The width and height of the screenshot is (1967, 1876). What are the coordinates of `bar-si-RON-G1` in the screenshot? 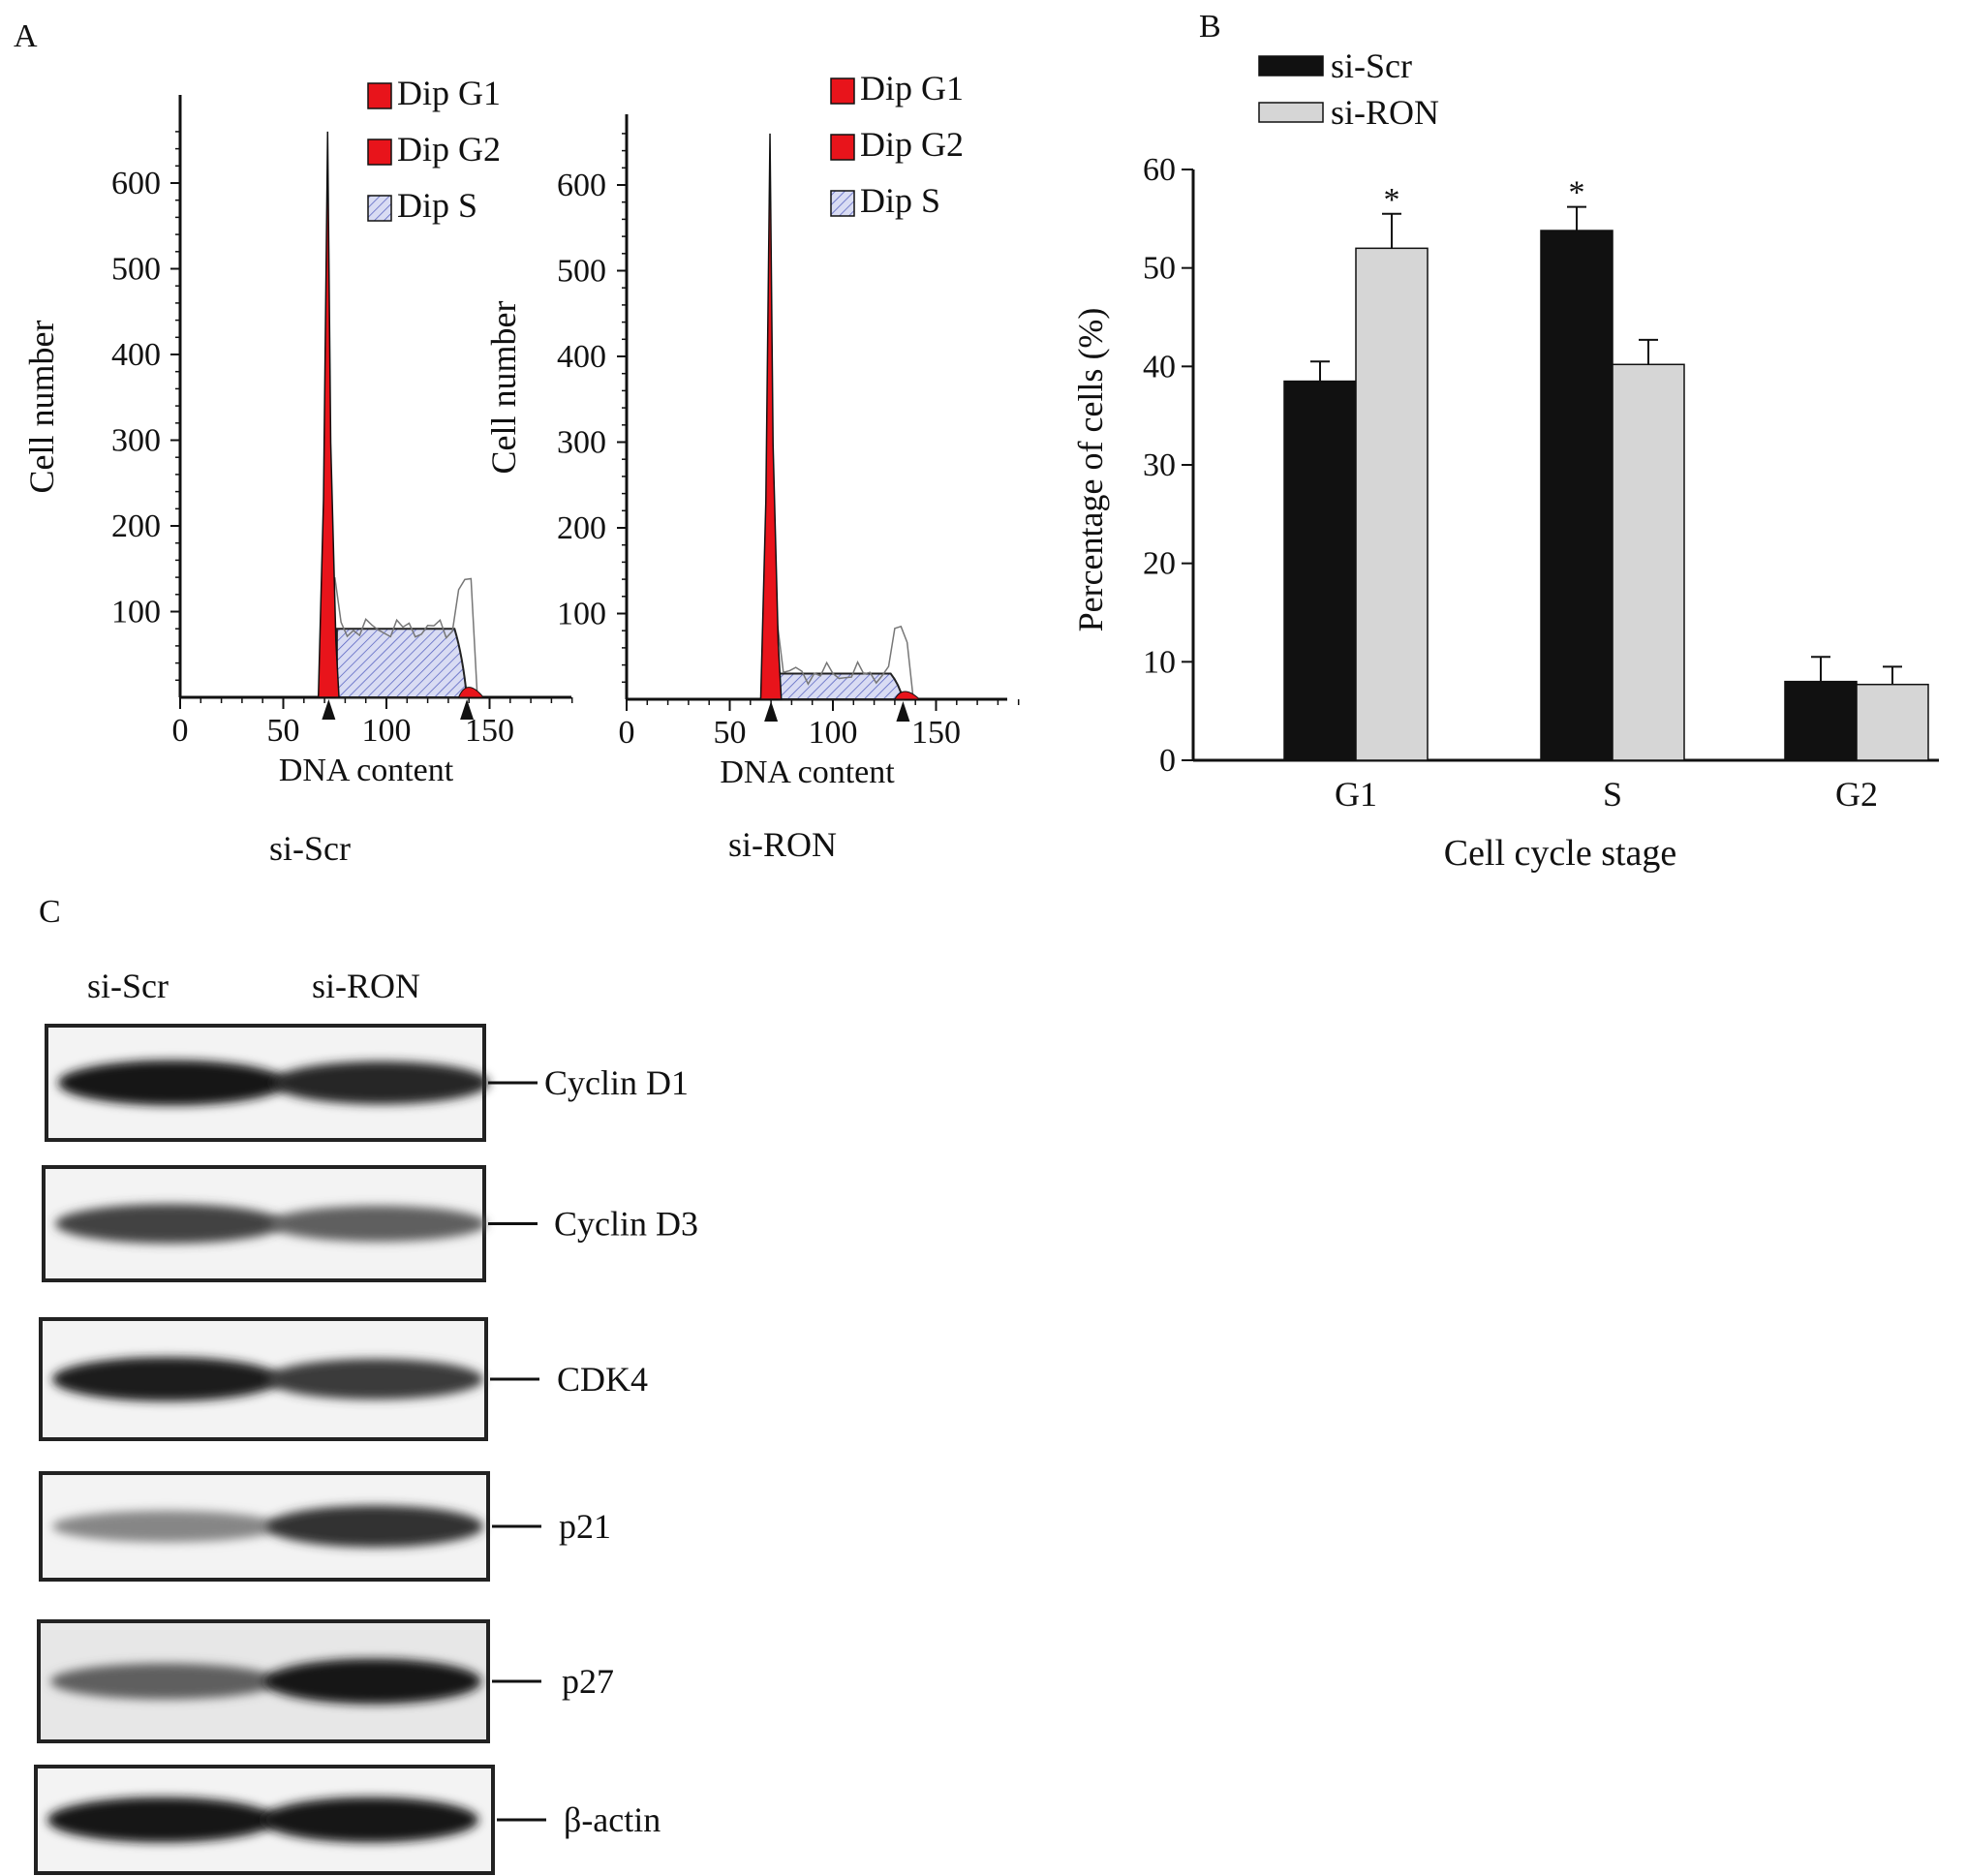 It's located at (1392, 504).